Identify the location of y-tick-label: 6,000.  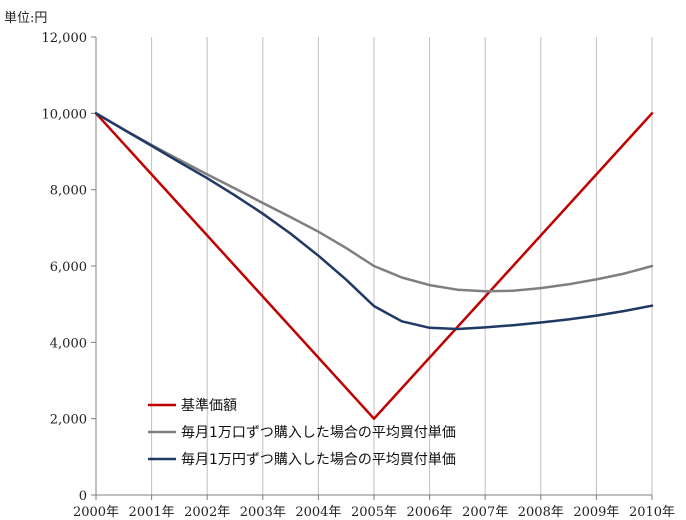
(68, 267).